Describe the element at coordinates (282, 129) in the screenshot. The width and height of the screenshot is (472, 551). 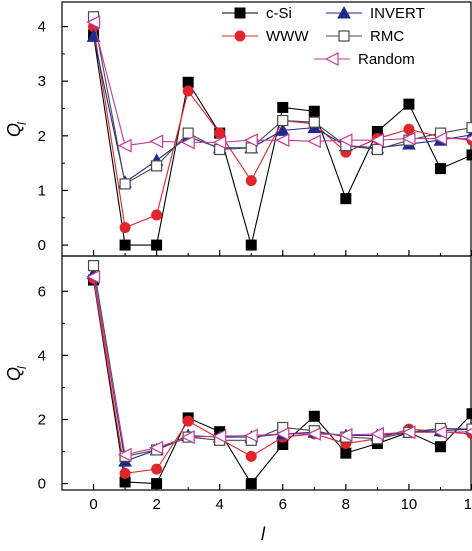
I see `data-point-invert` at that location.